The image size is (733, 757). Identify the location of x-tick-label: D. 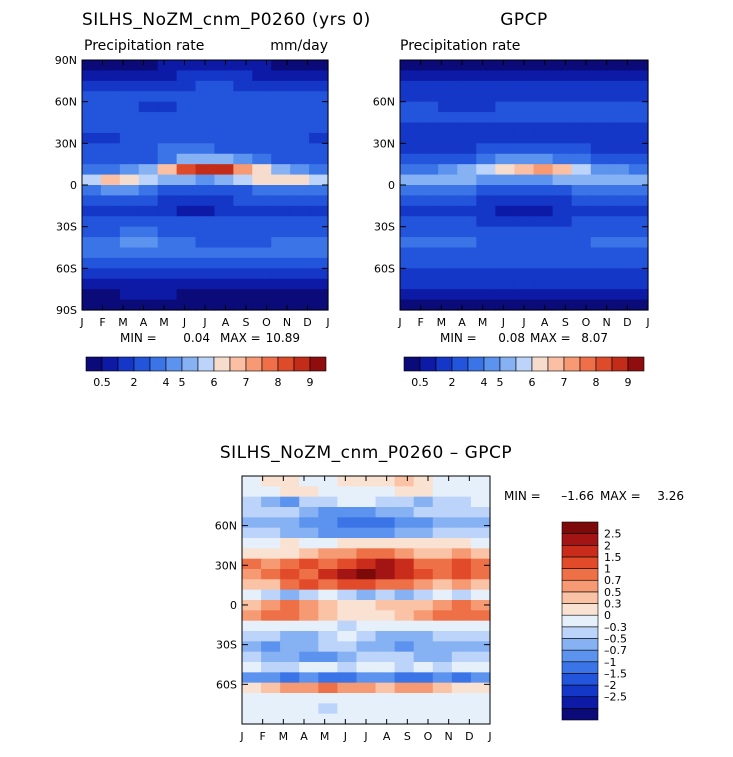
(469, 736).